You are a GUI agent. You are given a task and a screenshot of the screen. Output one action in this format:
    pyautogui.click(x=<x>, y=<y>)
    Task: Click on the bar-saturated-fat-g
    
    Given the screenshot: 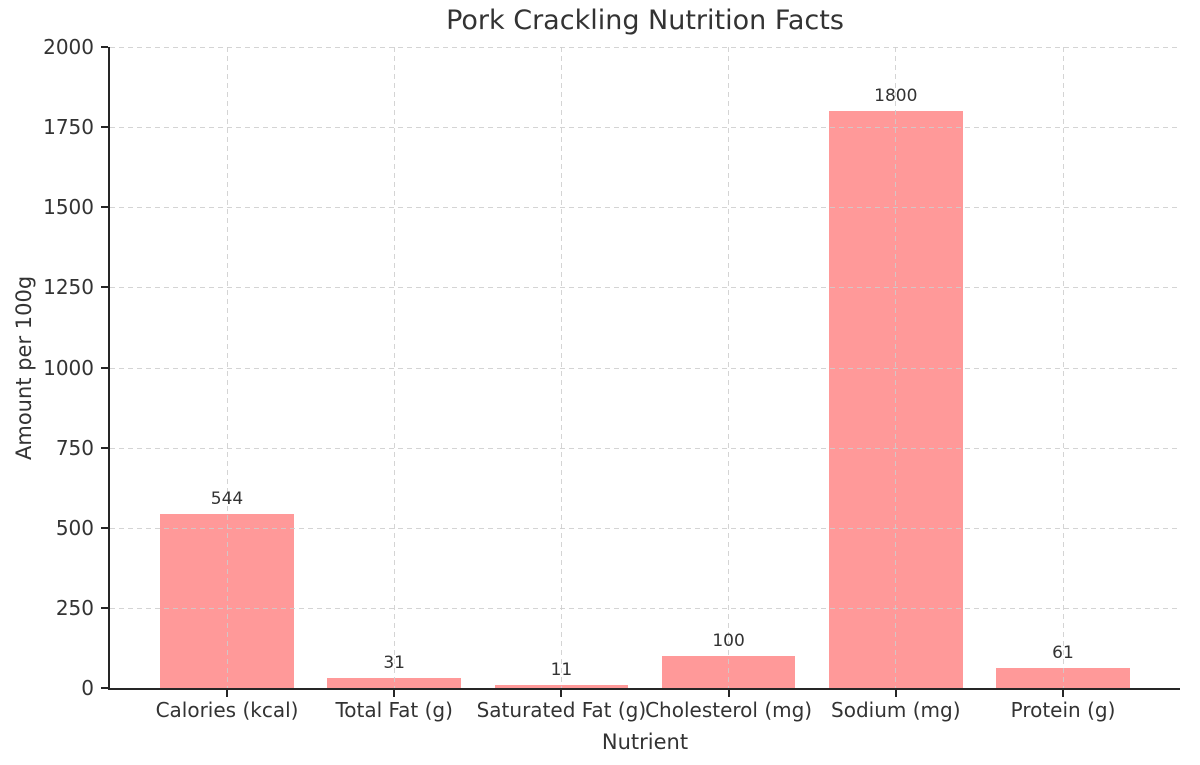 What is the action you would take?
    pyautogui.click(x=561, y=686)
    